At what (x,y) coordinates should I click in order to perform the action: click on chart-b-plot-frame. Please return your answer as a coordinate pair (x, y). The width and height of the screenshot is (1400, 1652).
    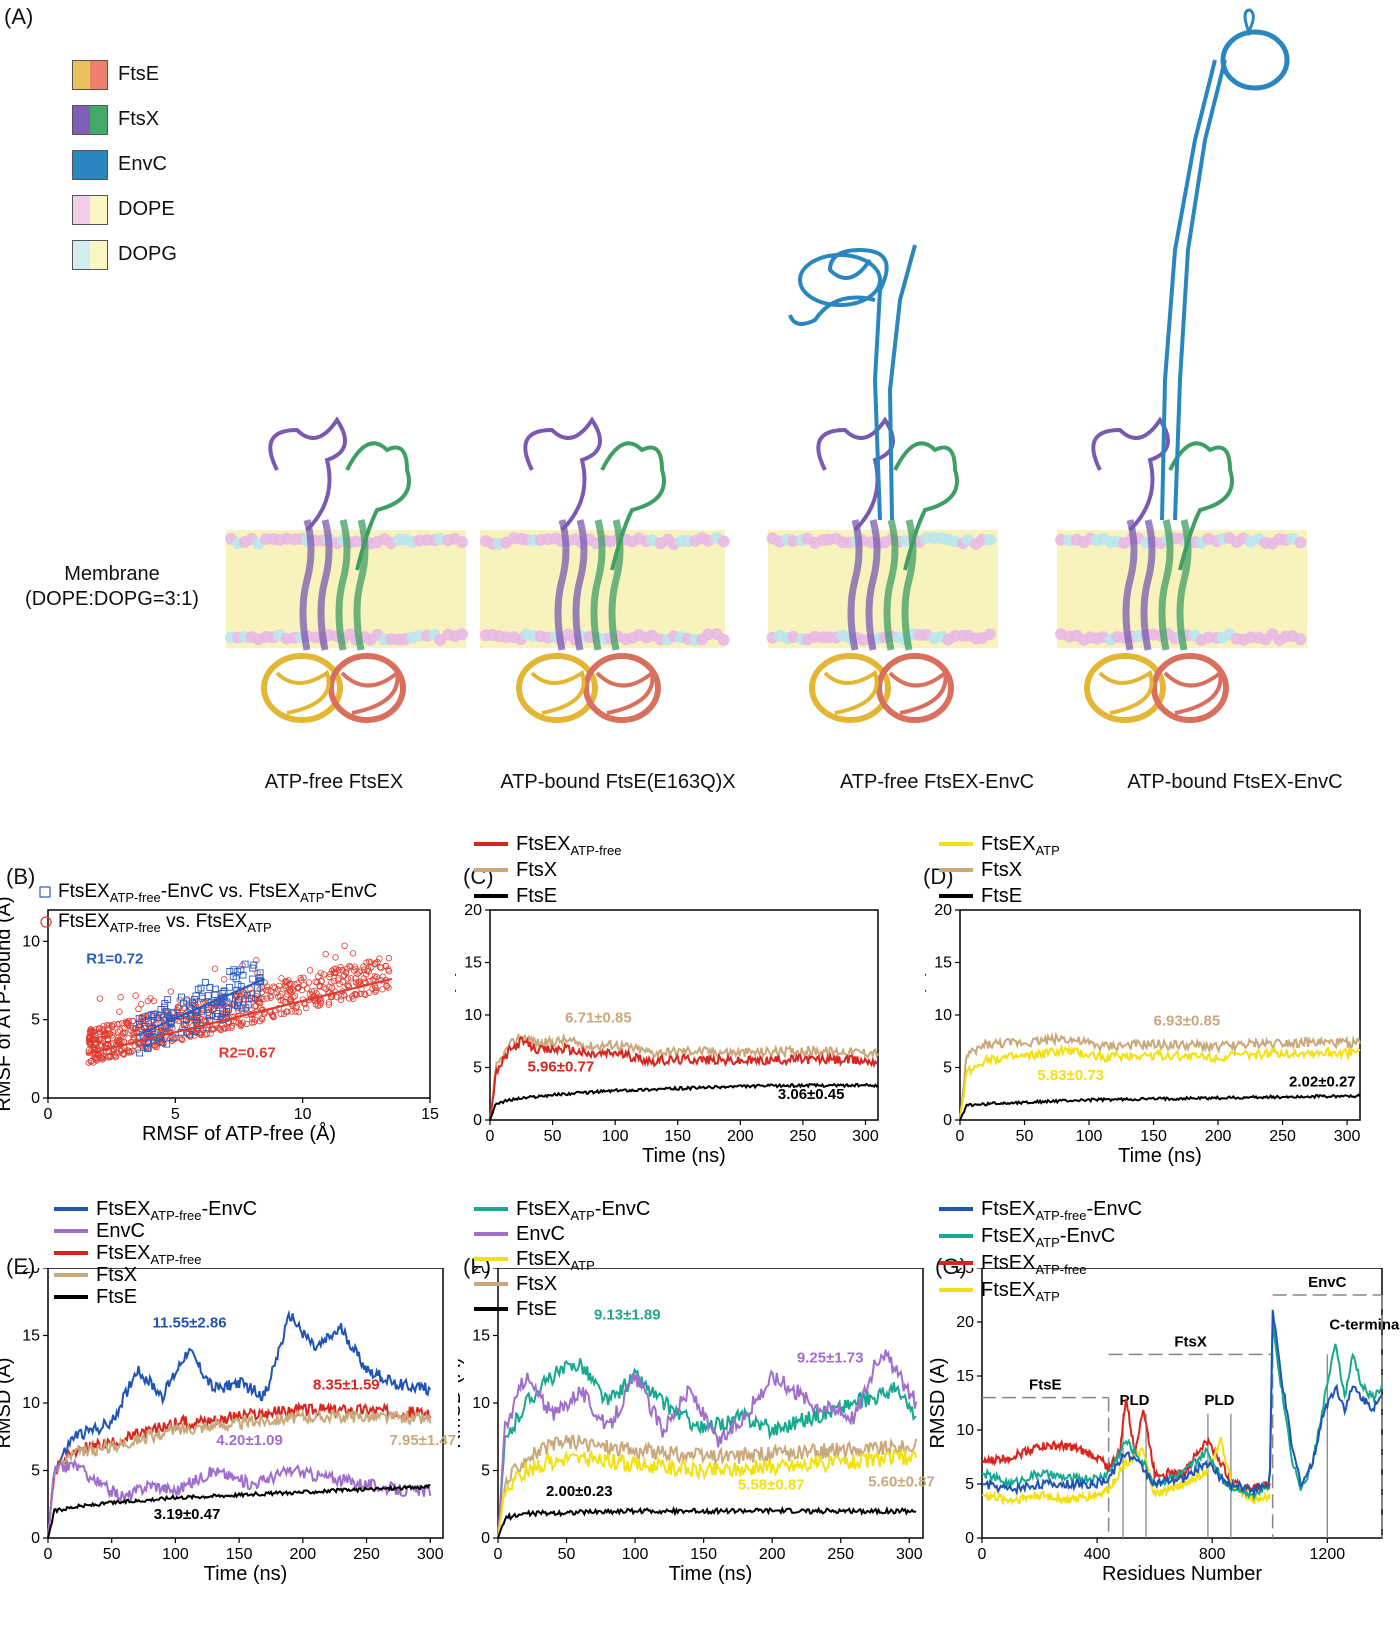
    Looking at the image, I should click on (239, 1004).